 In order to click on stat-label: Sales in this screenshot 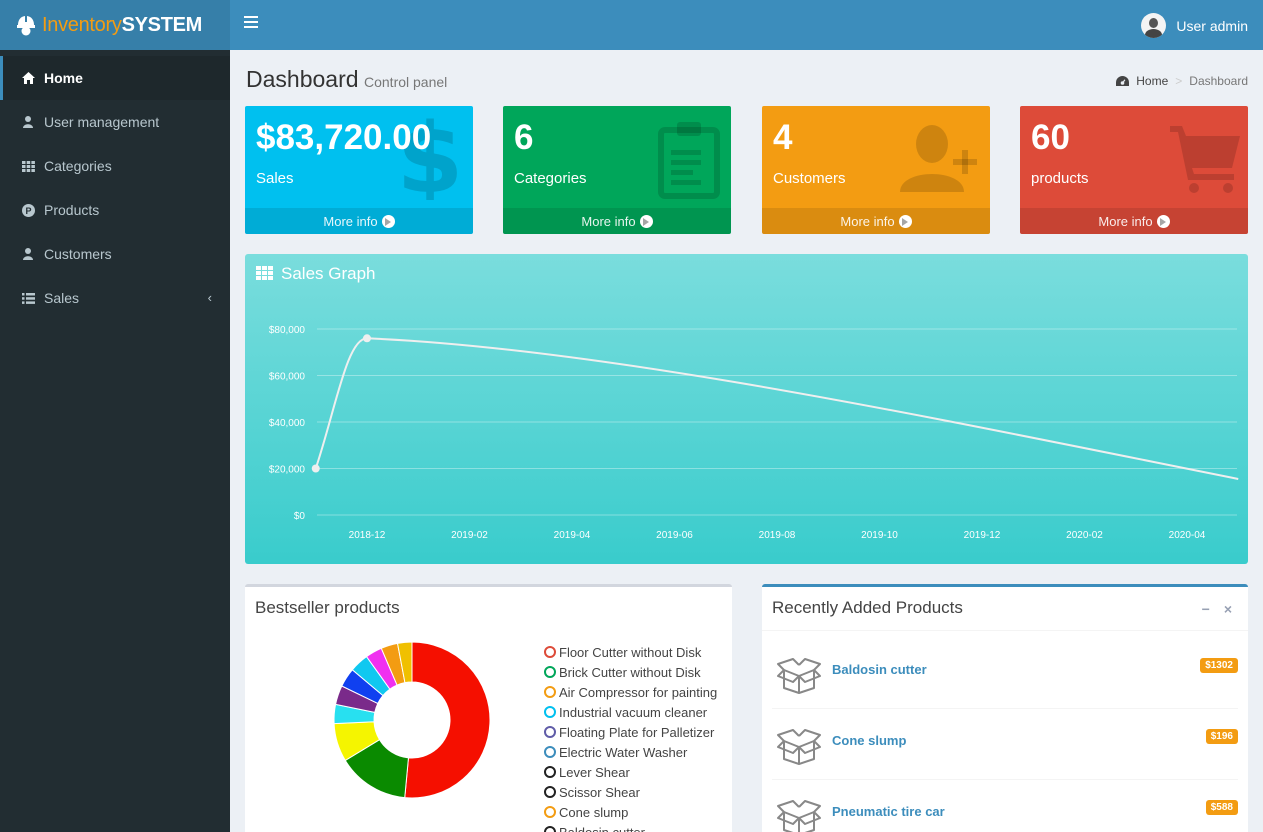, I will do `click(275, 178)`.